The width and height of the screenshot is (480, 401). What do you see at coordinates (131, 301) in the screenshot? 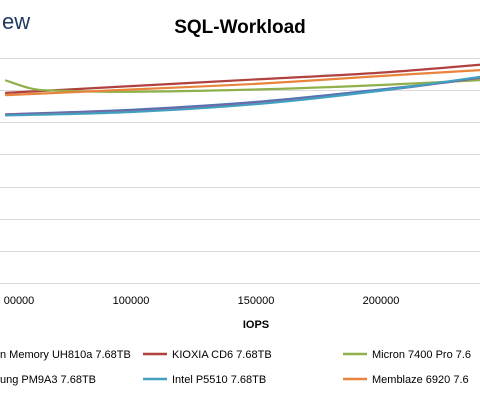
I see `x-tick-label: 100000` at bounding box center [131, 301].